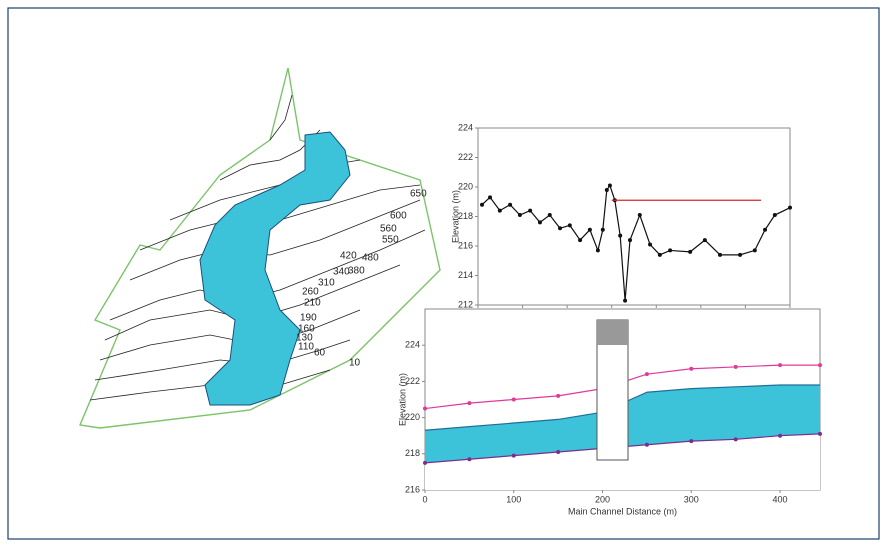 This screenshot has height=552, width=887. I want to click on x-tick-label: 0, so click(424, 499).